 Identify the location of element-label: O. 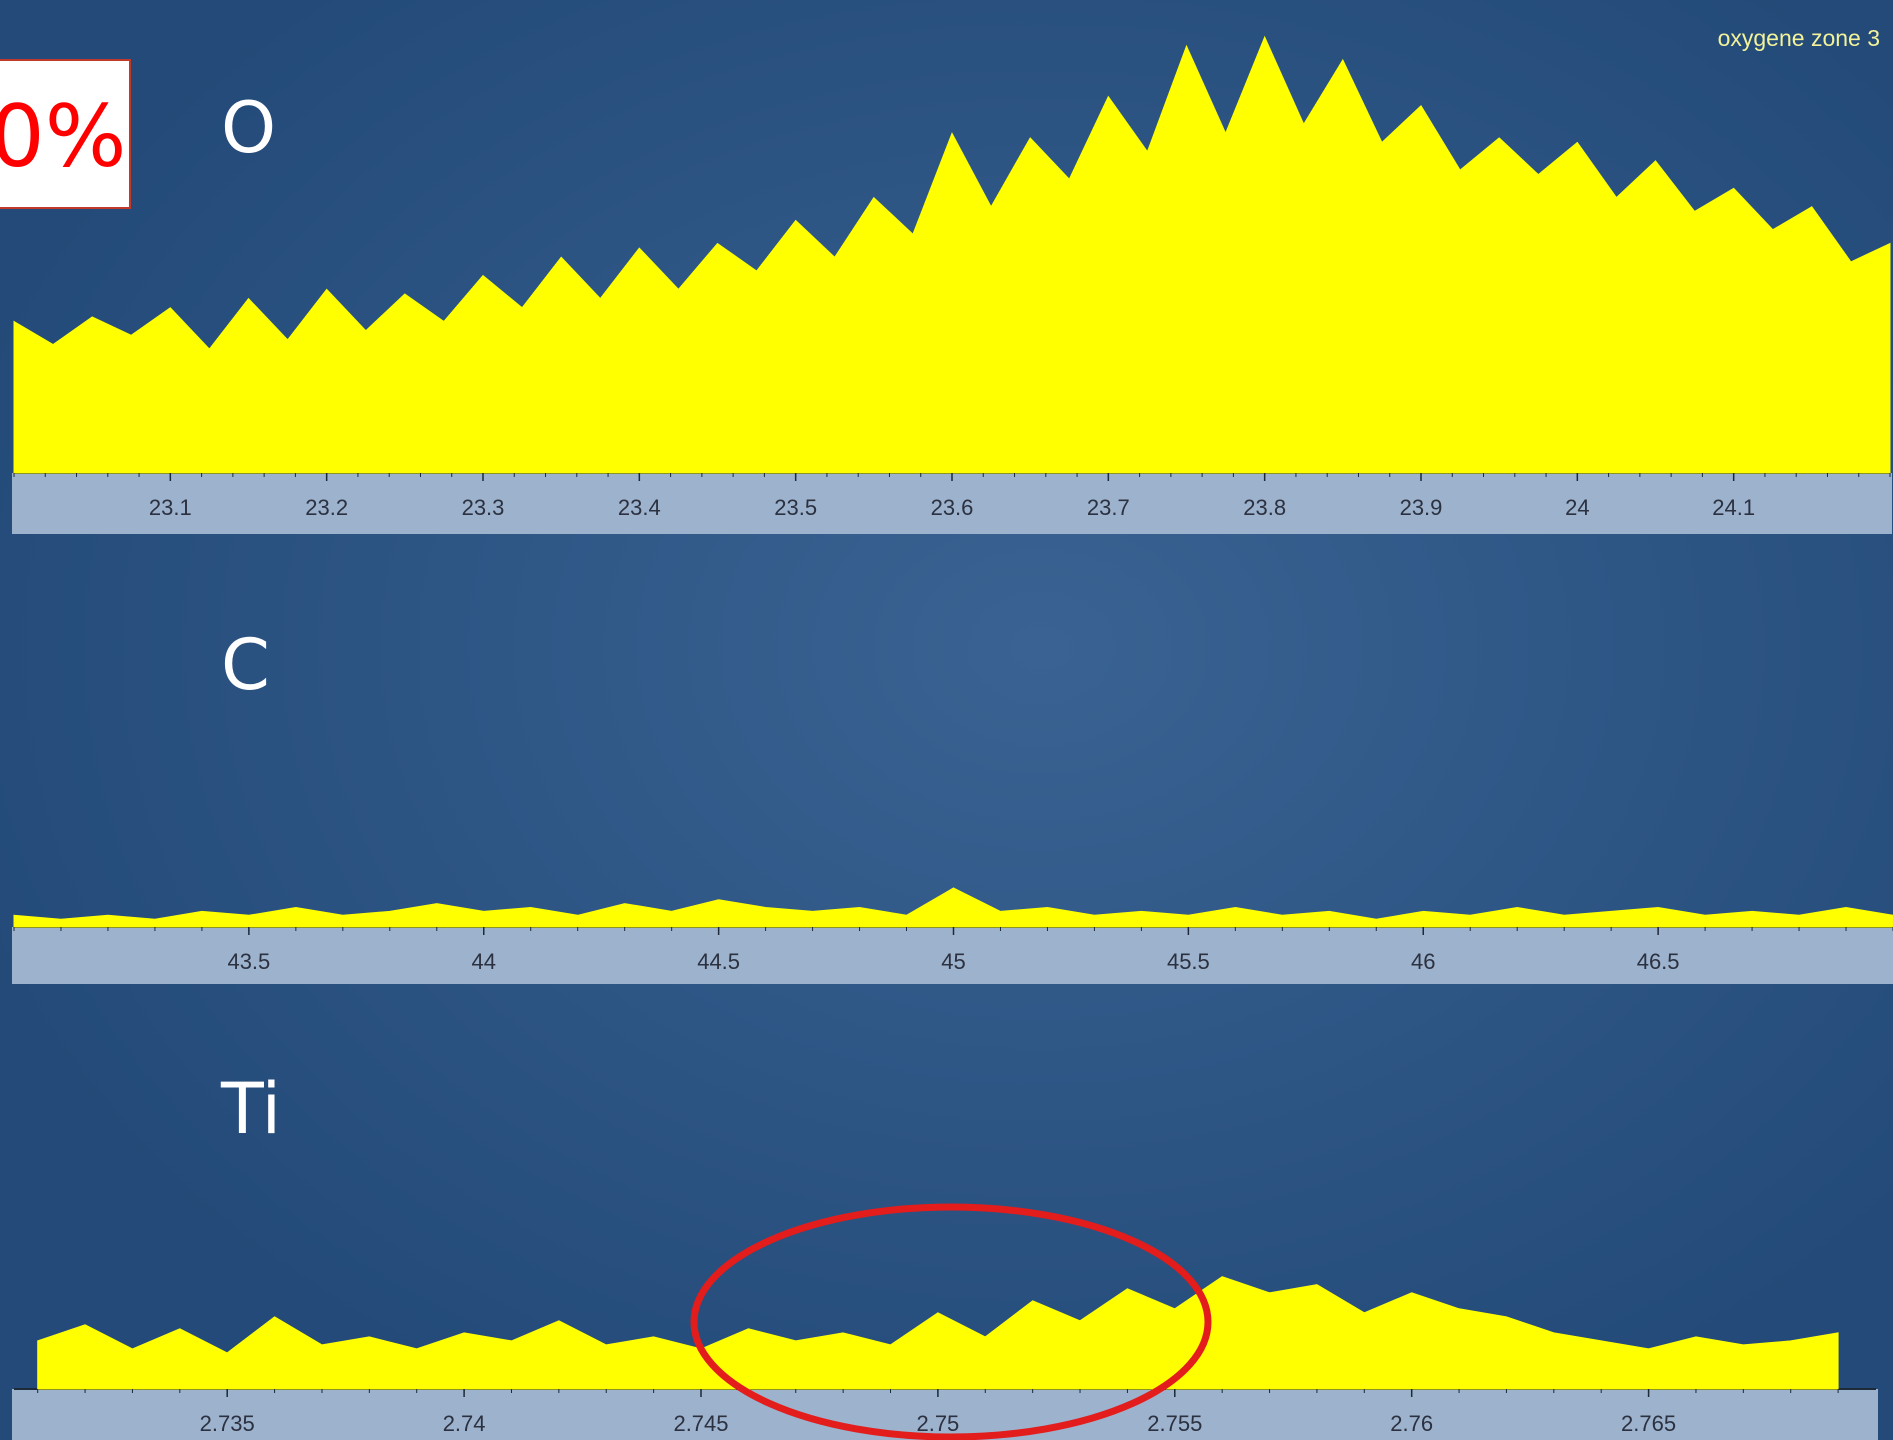
(248, 128).